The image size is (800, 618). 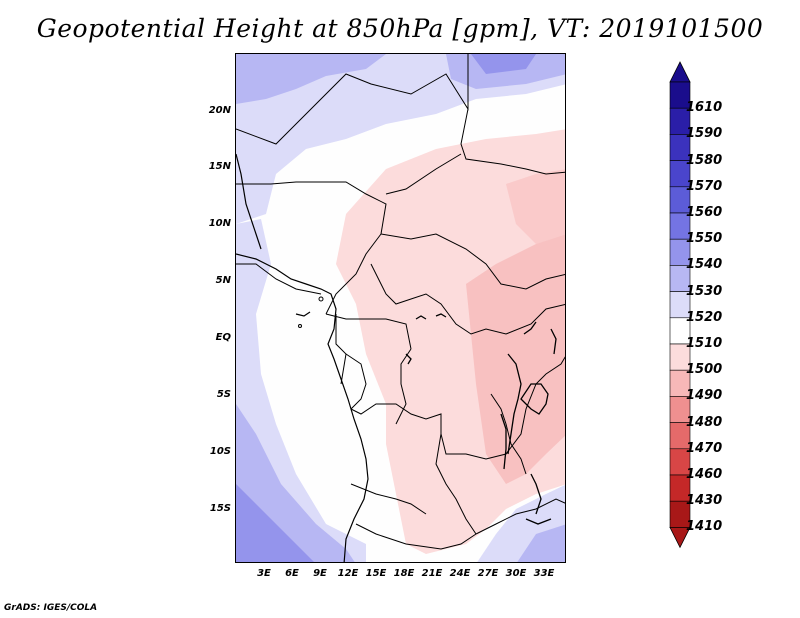 I want to click on colorbar-level-label: 1430, so click(x=704, y=501).